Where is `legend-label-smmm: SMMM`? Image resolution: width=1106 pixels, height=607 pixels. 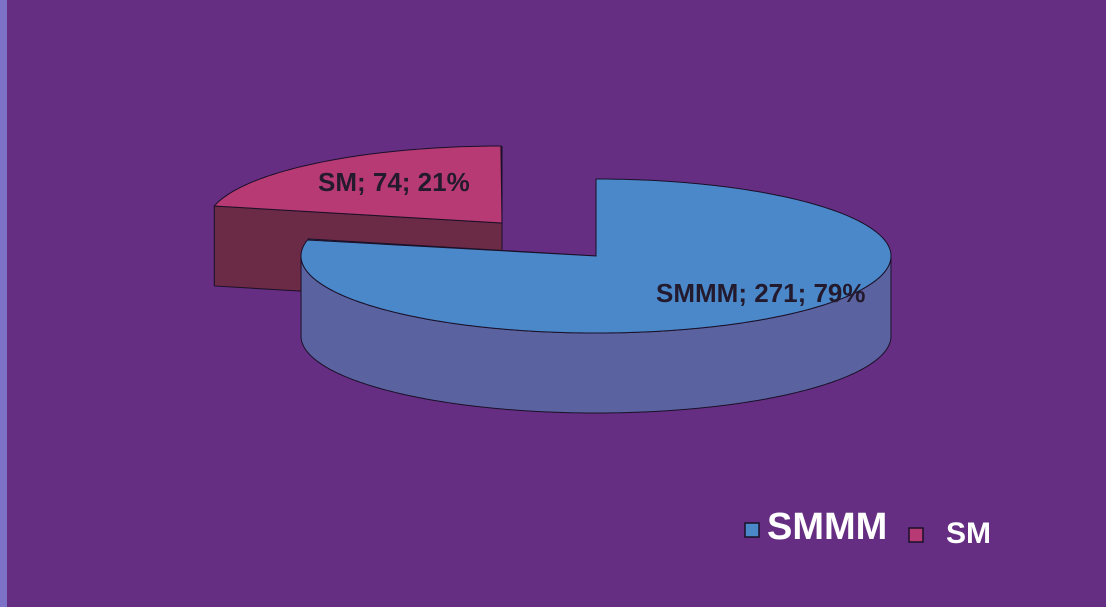 legend-label-smmm: SMMM is located at coordinates (827, 527).